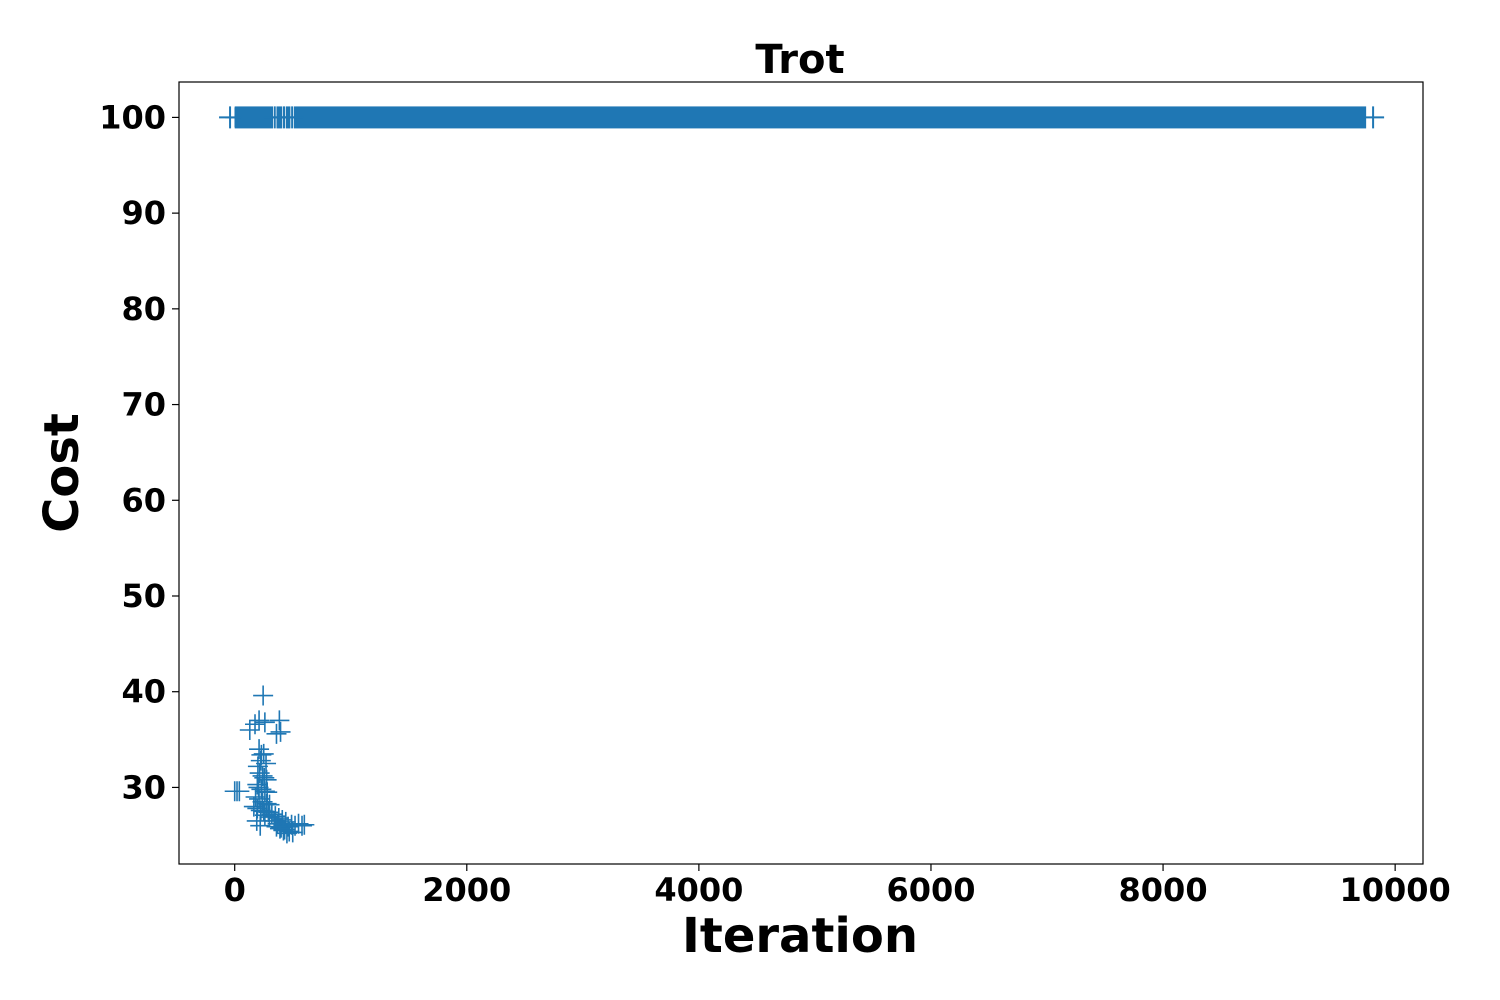 This screenshot has width=1500, height=1000. What do you see at coordinates (837, 886) in the screenshot?
I see `x-axis-ticks: 0 2000 4000 6000 8000 10000` at bounding box center [837, 886].